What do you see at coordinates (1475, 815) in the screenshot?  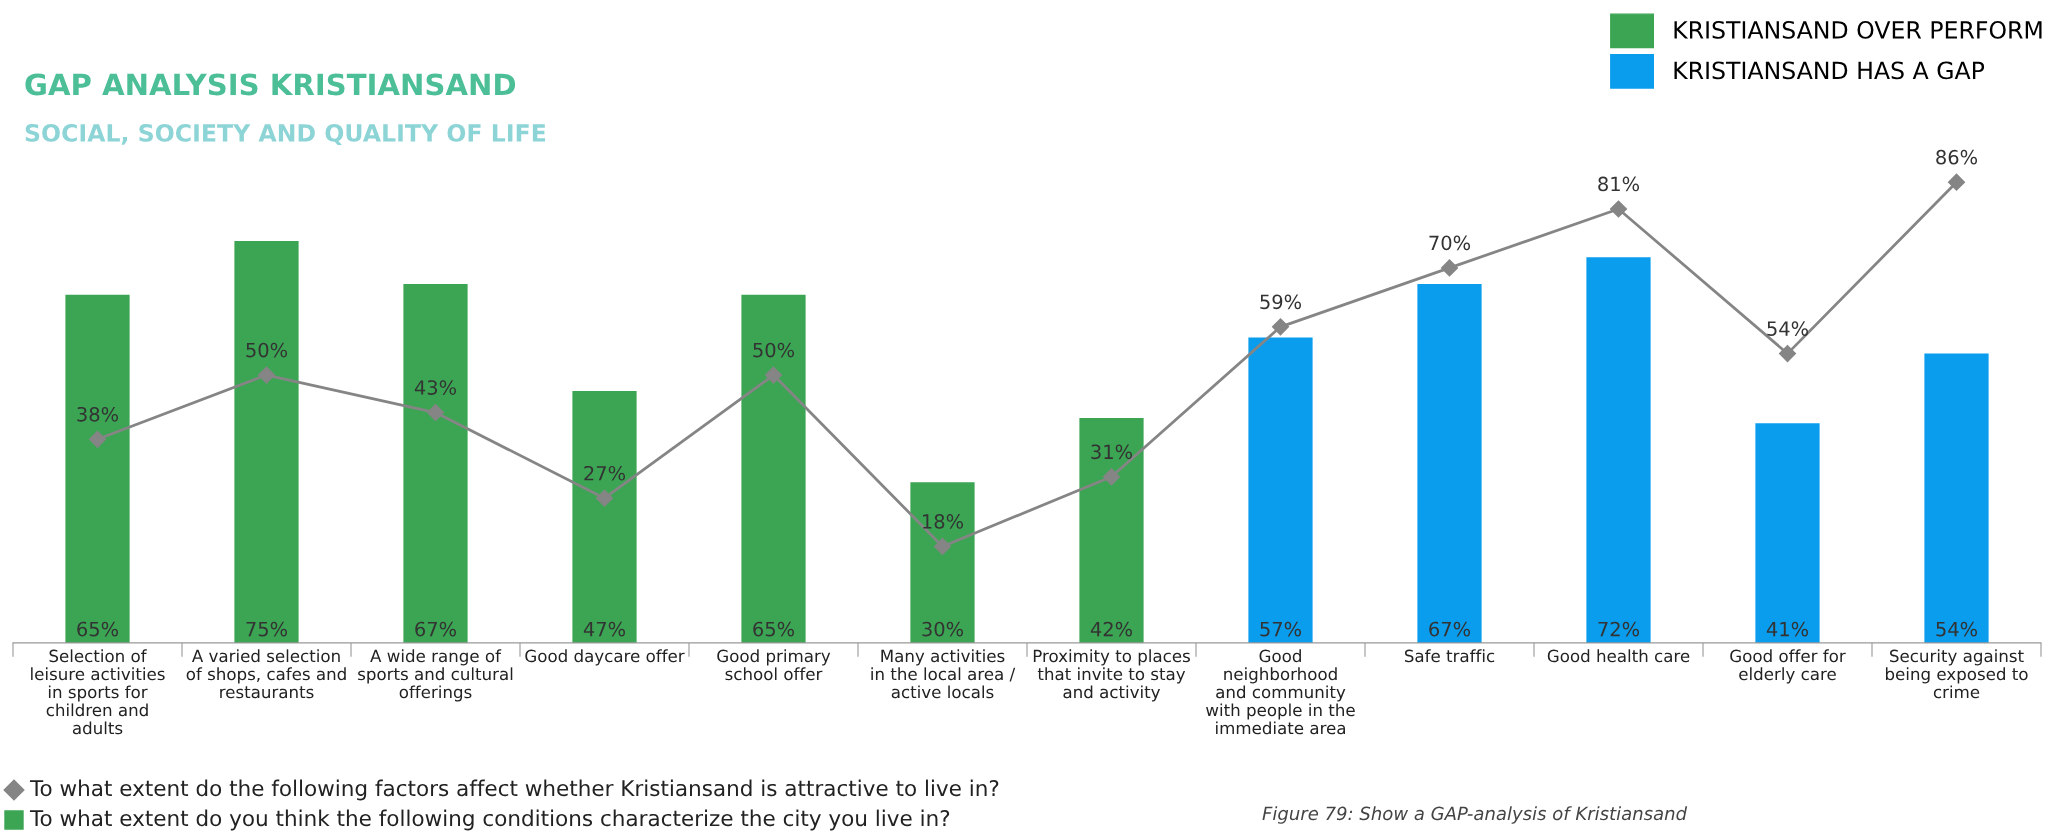 I see `caption: Figure 79: Show a GAP-analysis of Kristiansand` at bounding box center [1475, 815].